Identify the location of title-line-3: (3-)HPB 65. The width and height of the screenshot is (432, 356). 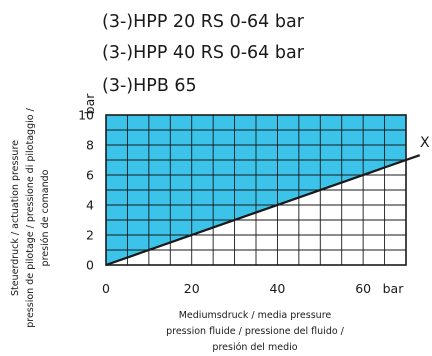
(149, 86).